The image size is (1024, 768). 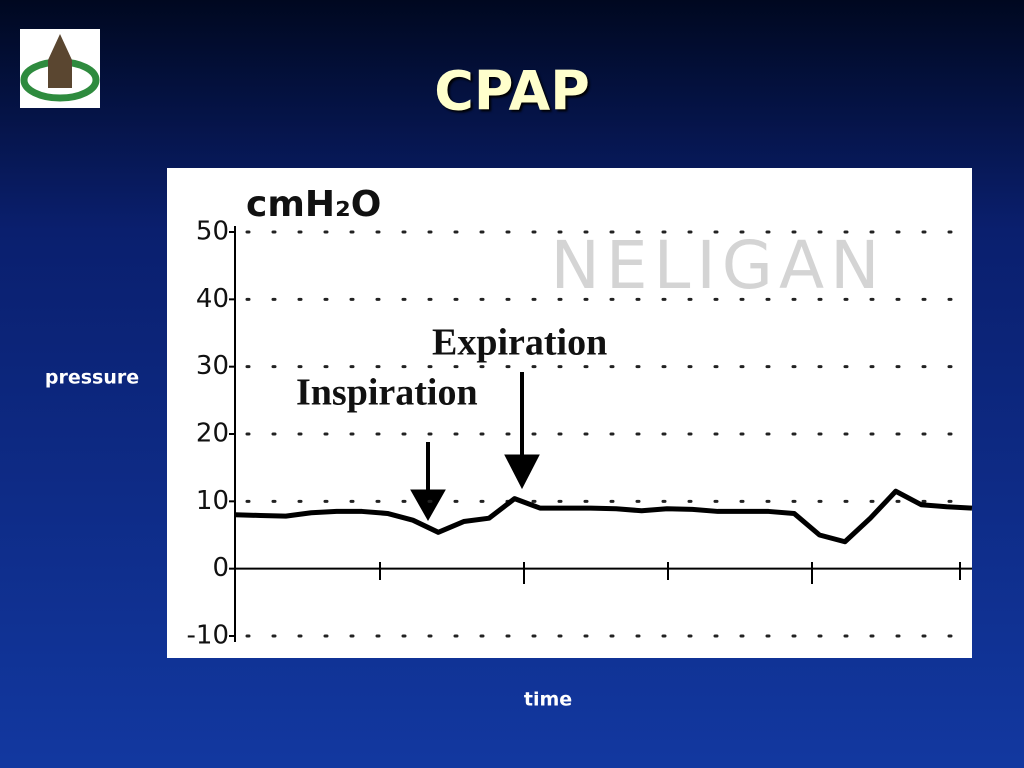 What do you see at coordinates (512, 91) in the screenshot?
I see `slide-title: CPAP` at bounding box center [512, 91].